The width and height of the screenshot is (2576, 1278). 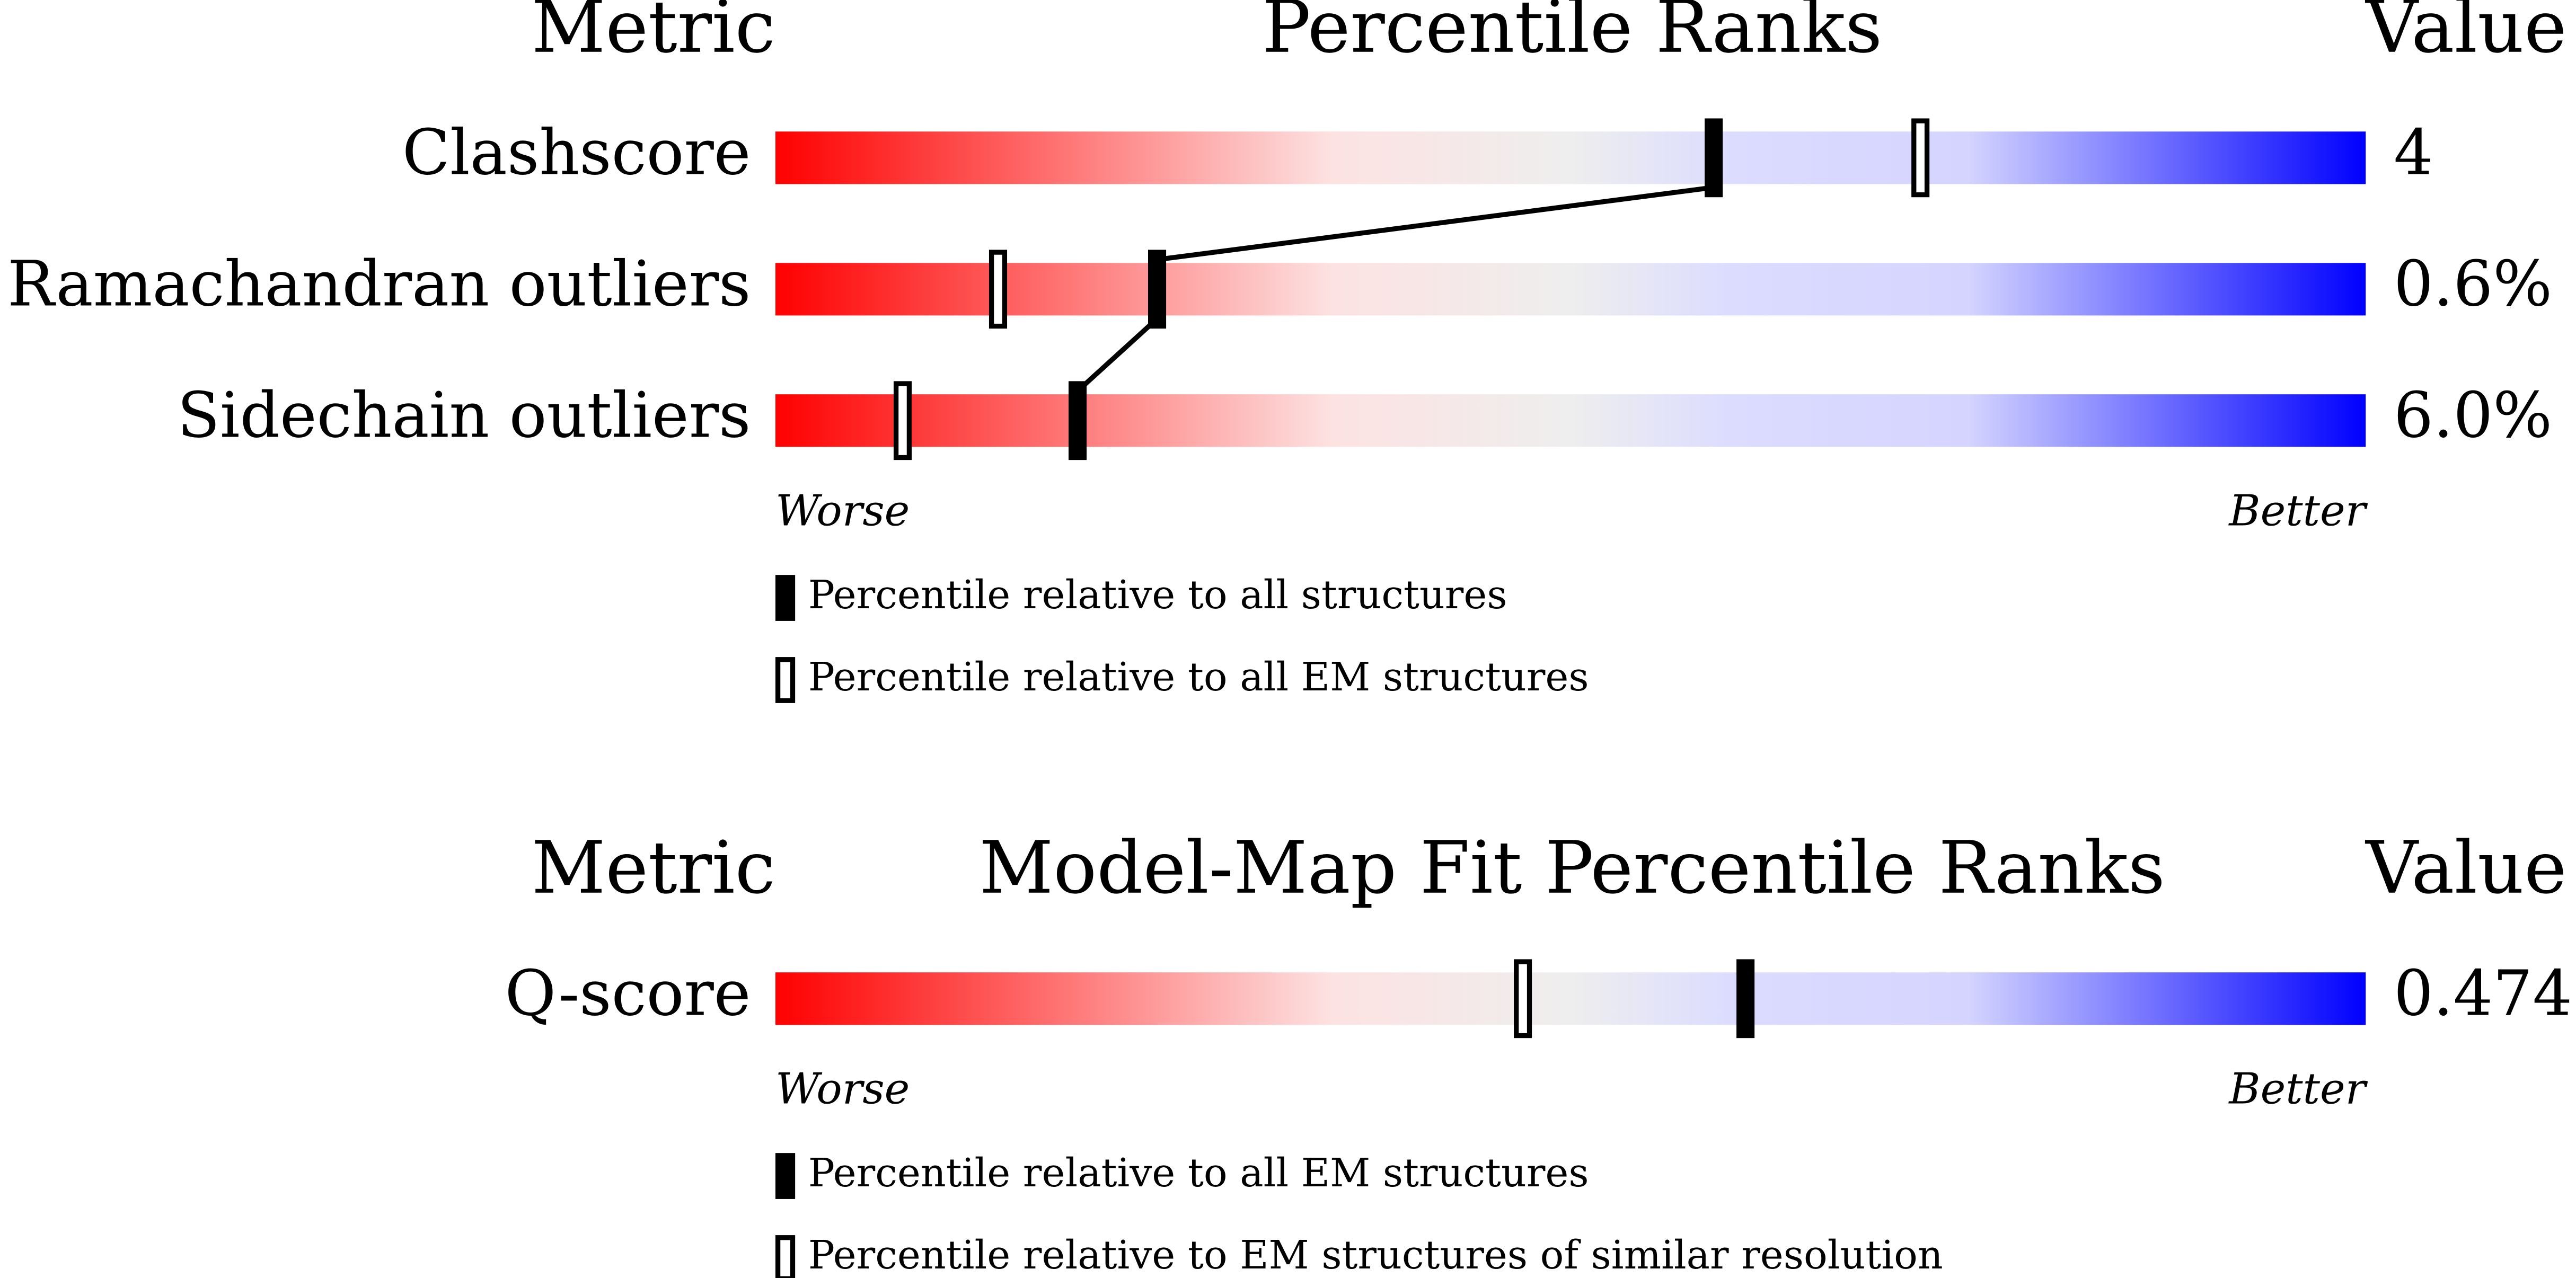 What do you see at coordinates (628, 993) in the screenshot?
I see `metric-label: Q-score` at bounding box center [628, 993].